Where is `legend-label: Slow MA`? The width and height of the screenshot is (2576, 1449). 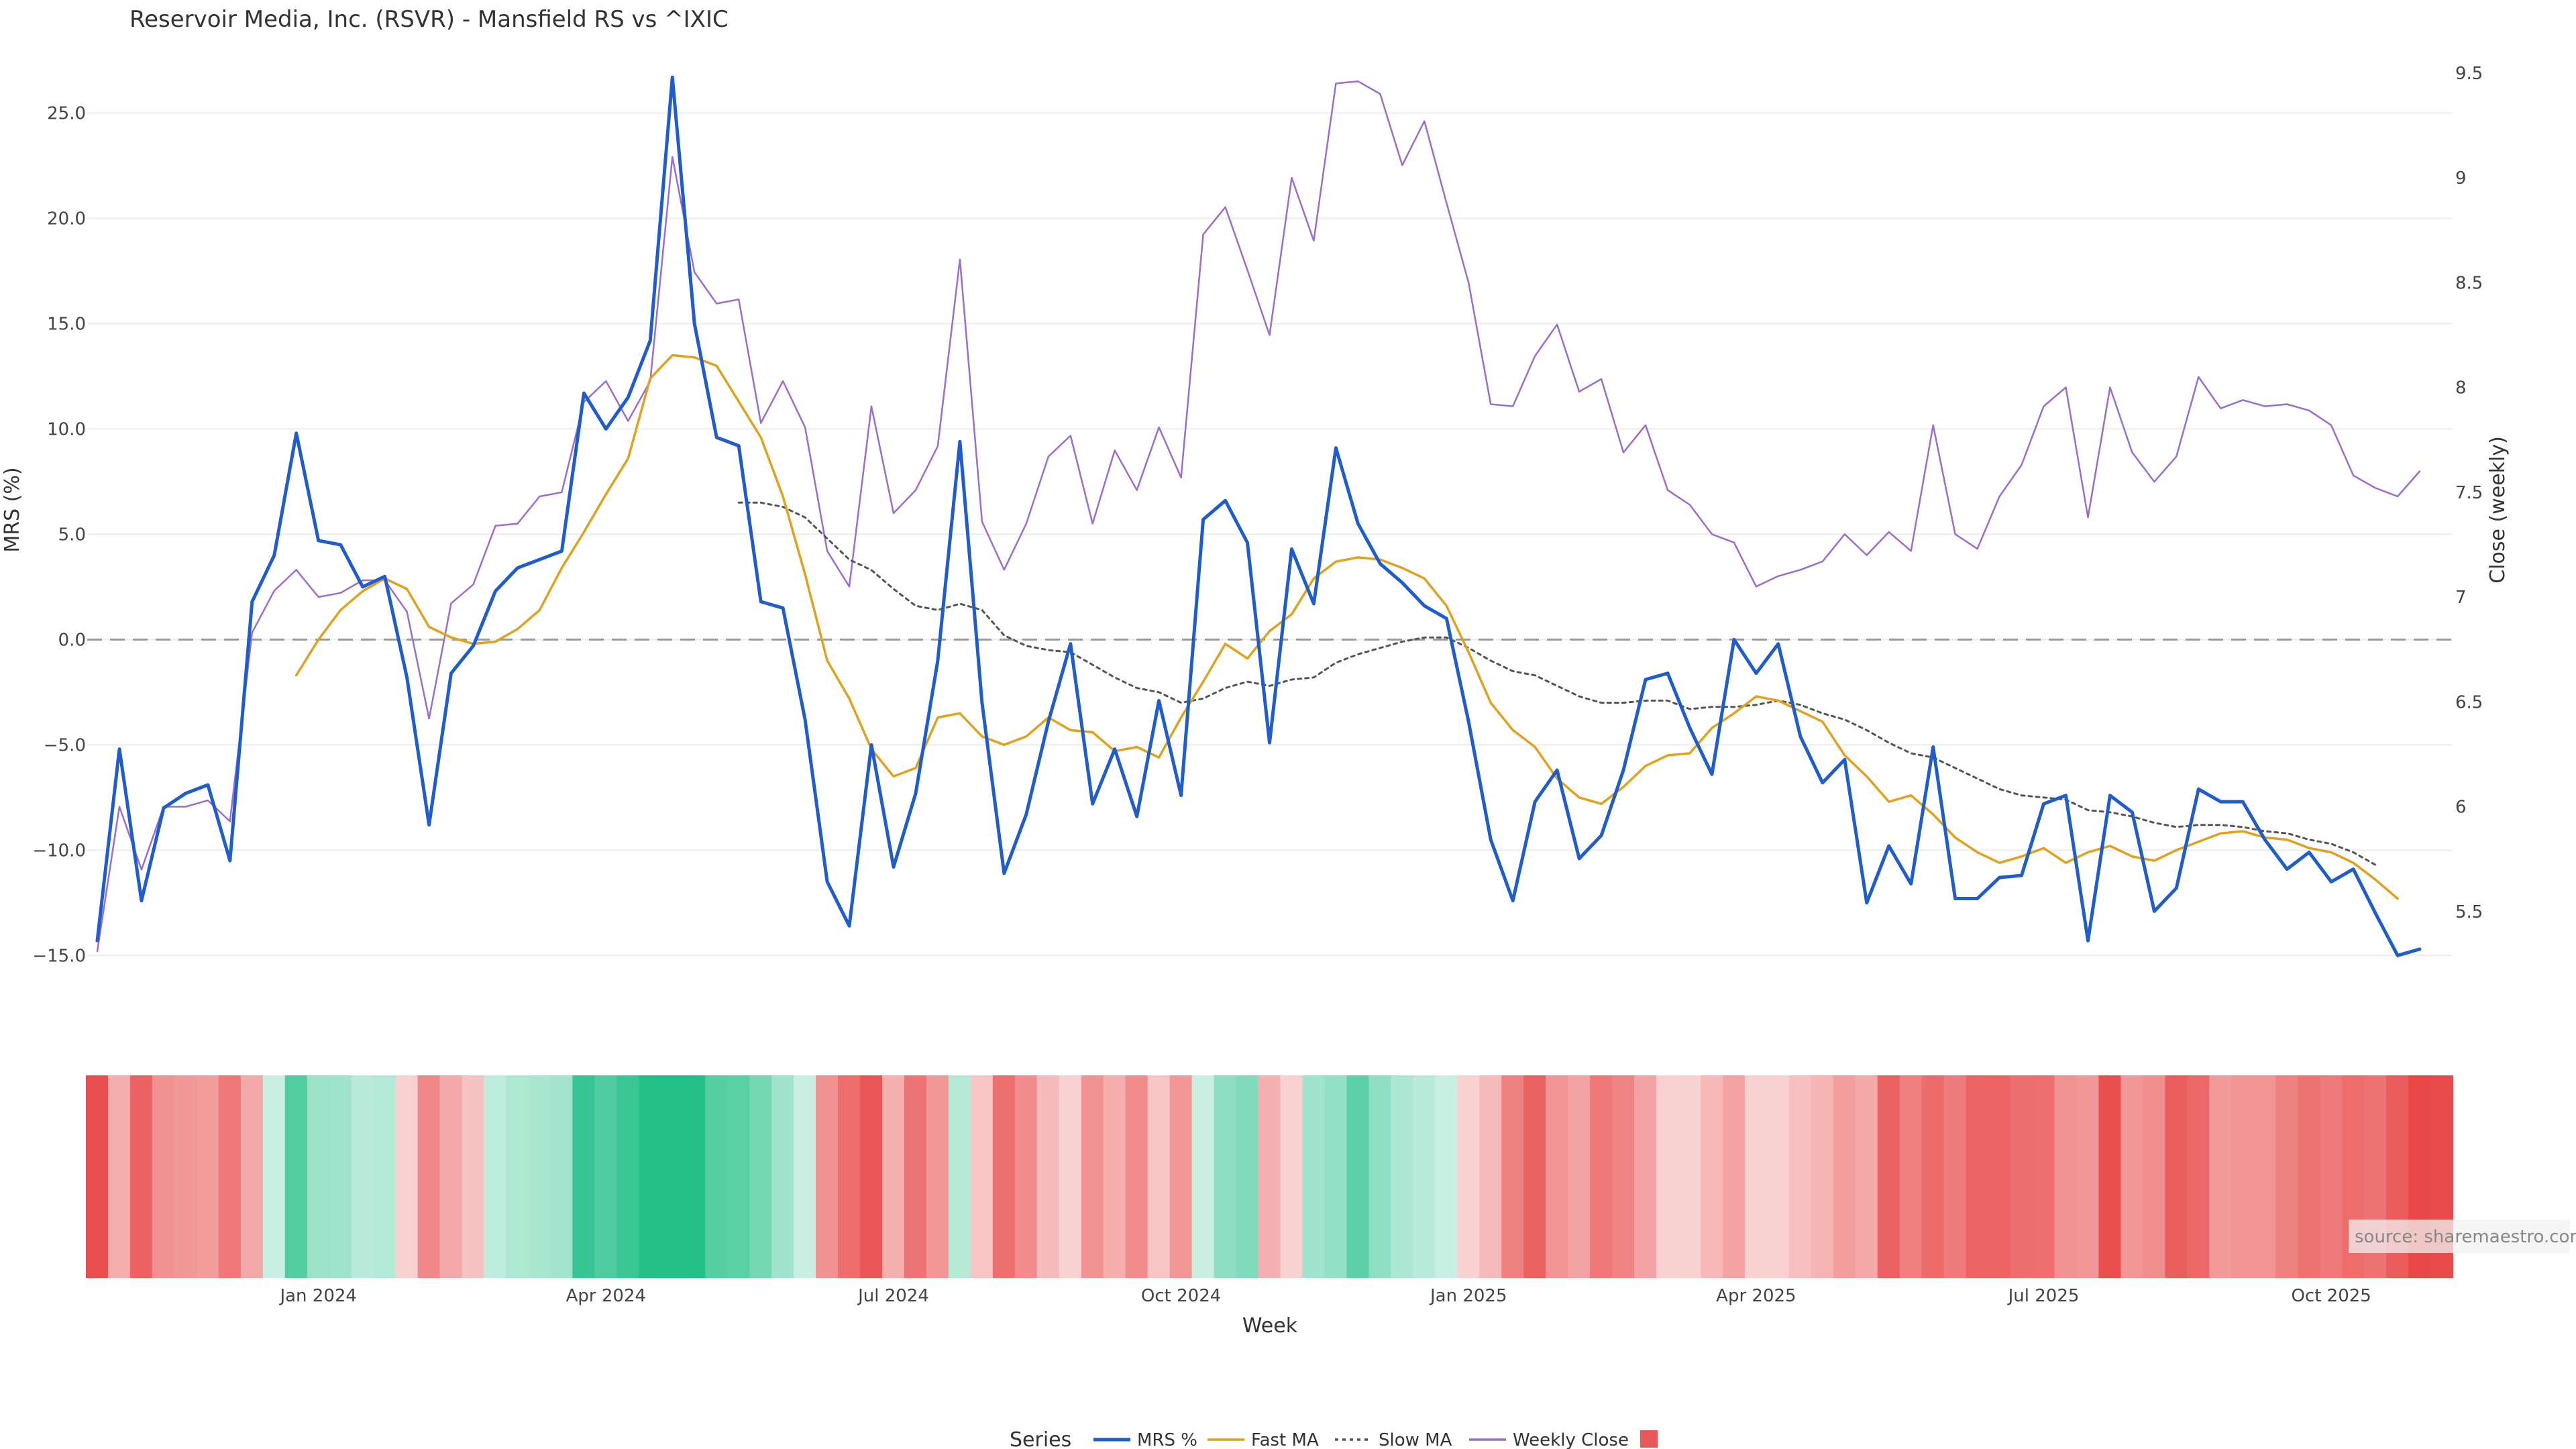 legend-label: Slow MA is located at coordinates (1415, 1439).